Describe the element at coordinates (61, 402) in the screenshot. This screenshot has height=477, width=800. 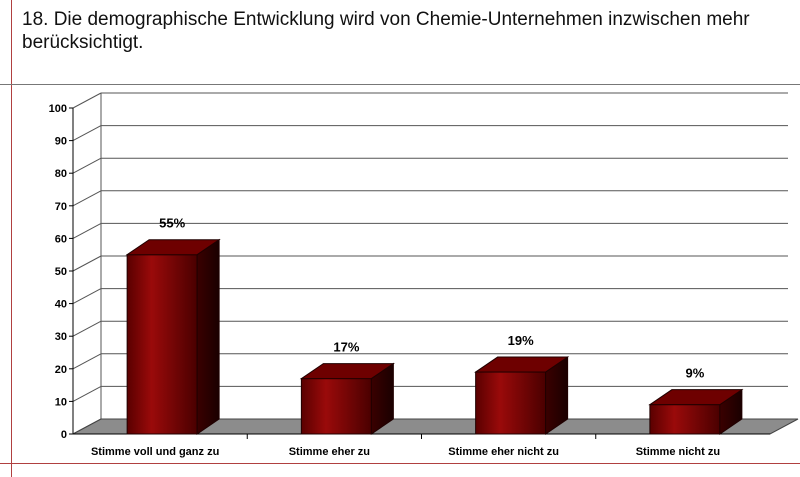
I see `y-tick-label: 10` at that location.